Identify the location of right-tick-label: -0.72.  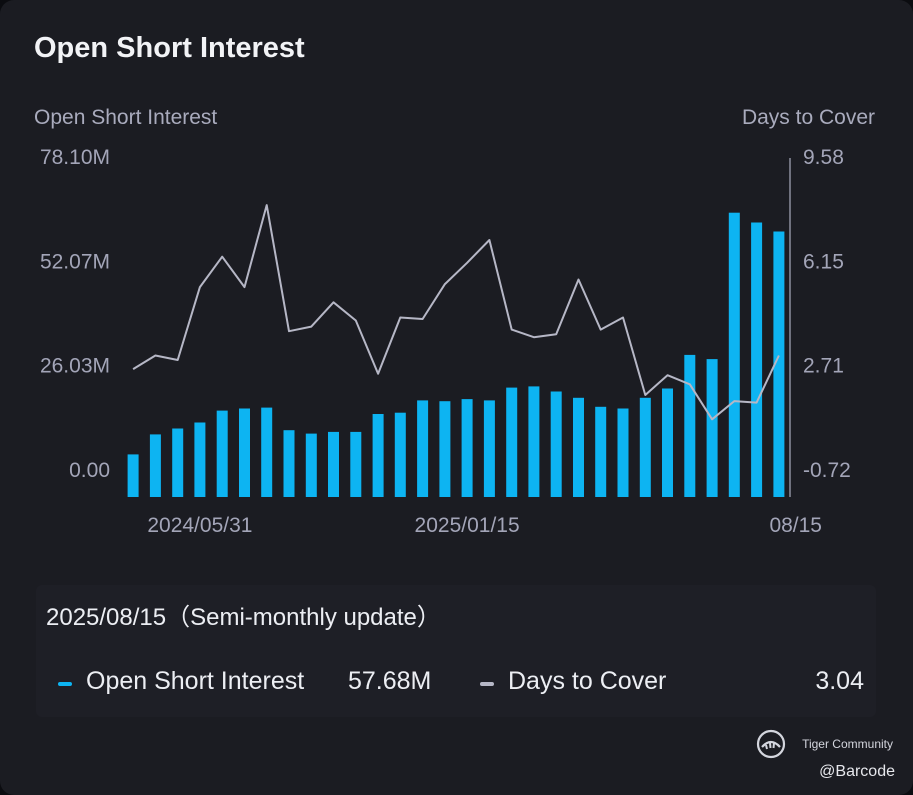
(827, 470).